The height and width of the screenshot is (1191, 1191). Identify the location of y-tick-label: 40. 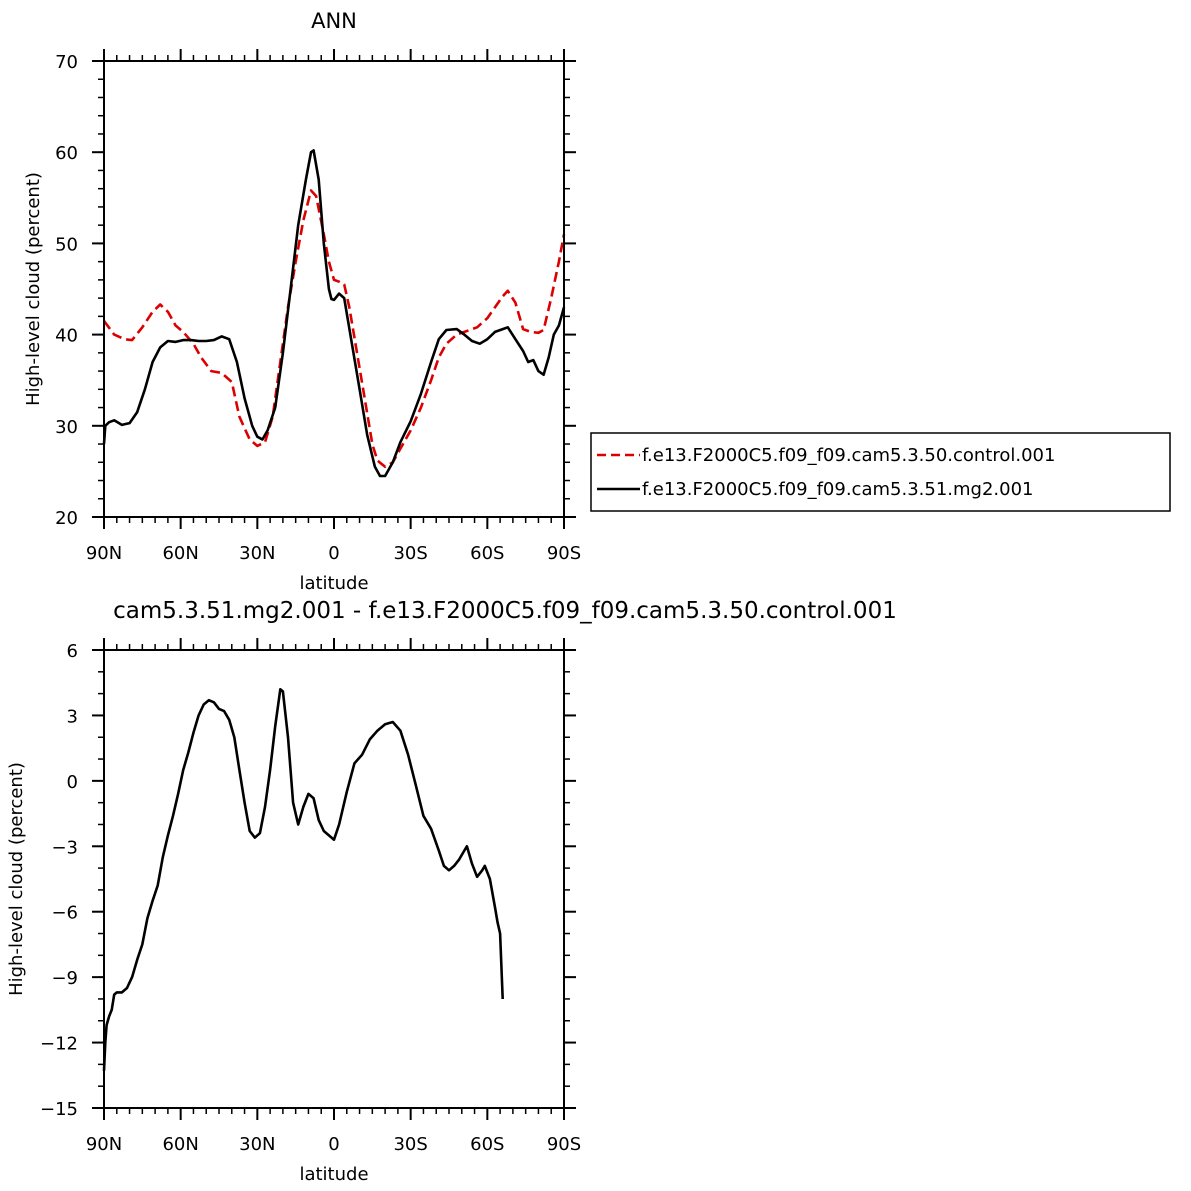
(66, 336).